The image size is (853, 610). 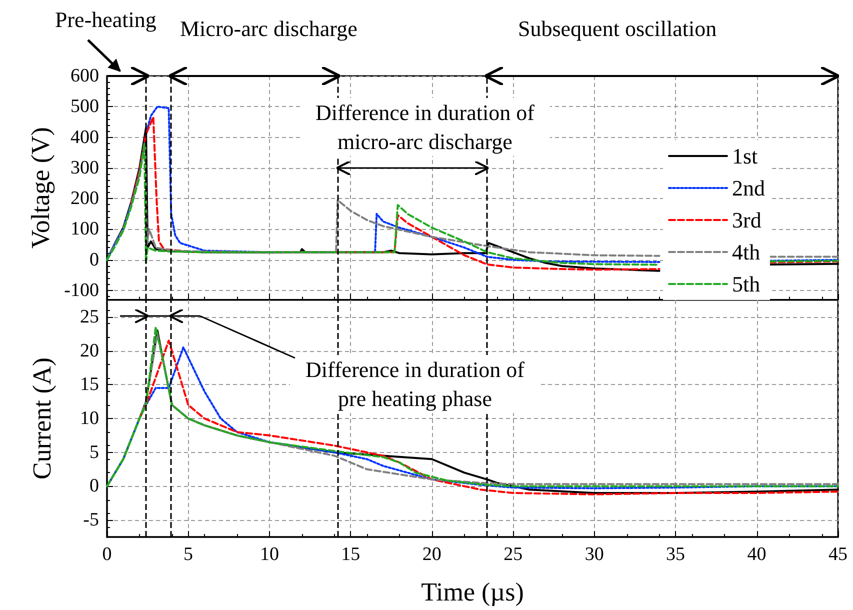 What do you see at coordinates (84, 76) in the screenshot?
I see `y-tick-label: 600` at bounding box center [84, 76].